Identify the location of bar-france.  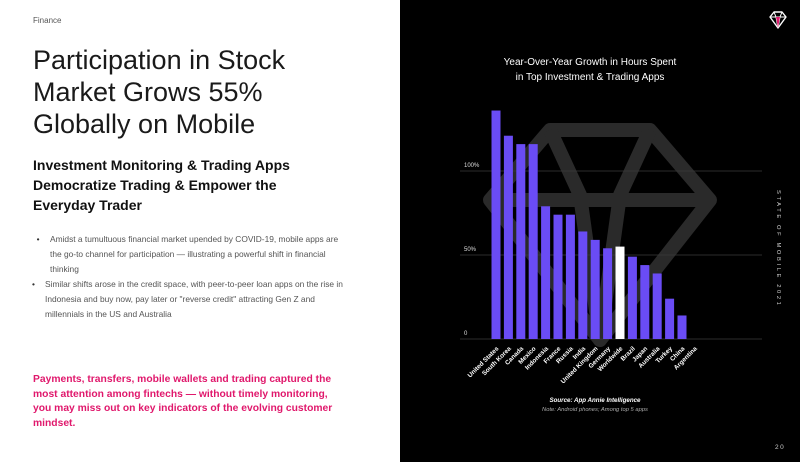
(558, 276).